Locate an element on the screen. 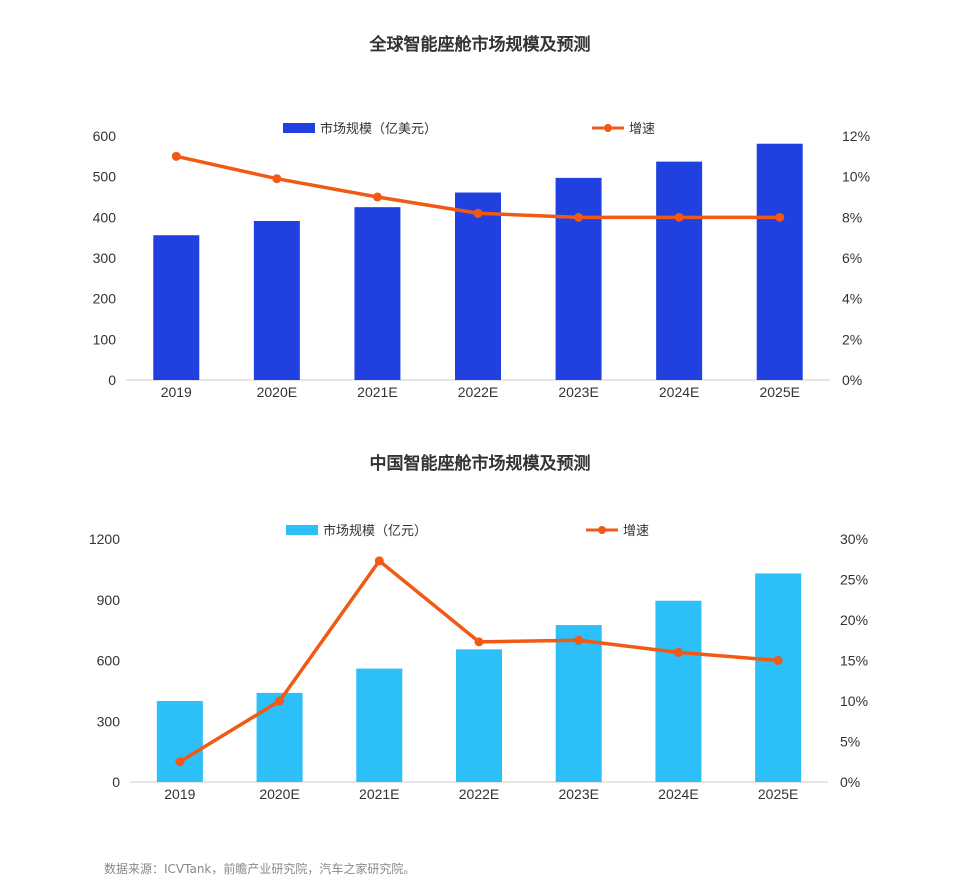 The width and height of the screenshot is (960, 887). y-right-tick-label: 12% is located at coordinates (856, 136).